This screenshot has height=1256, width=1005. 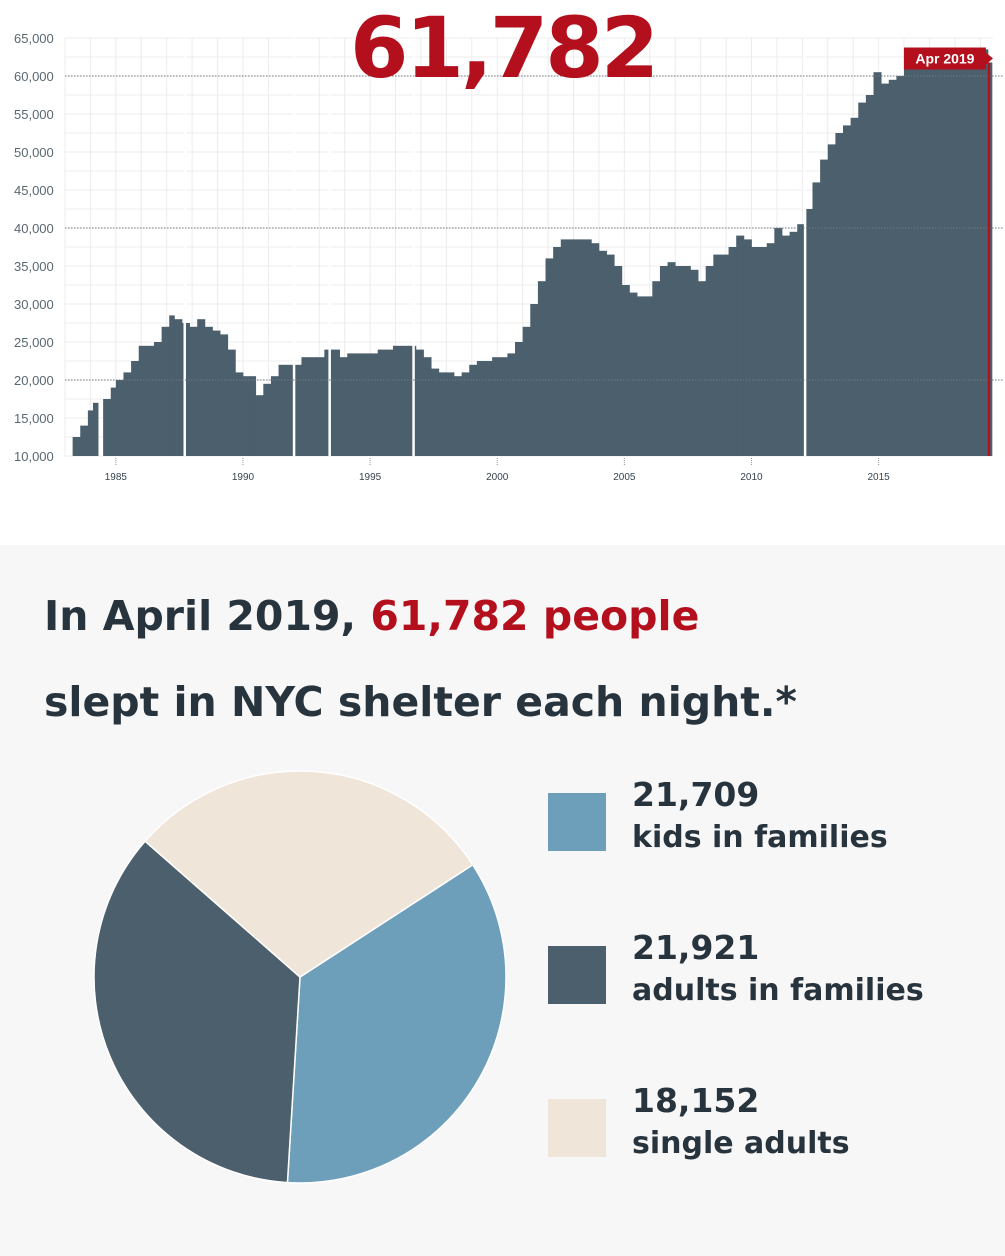 What do you see at coordinates (741, 1143) in the screenshot?
I see `legend-label-single-adults: single adults` at bounding box center [741, 1143].